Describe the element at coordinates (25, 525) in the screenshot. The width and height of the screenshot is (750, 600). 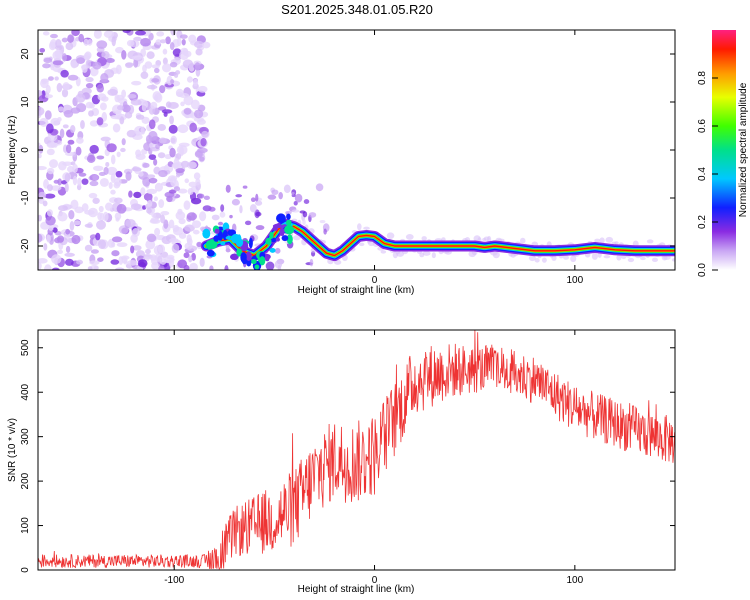
I see `bottom-y-tick-label: 100` at that location.